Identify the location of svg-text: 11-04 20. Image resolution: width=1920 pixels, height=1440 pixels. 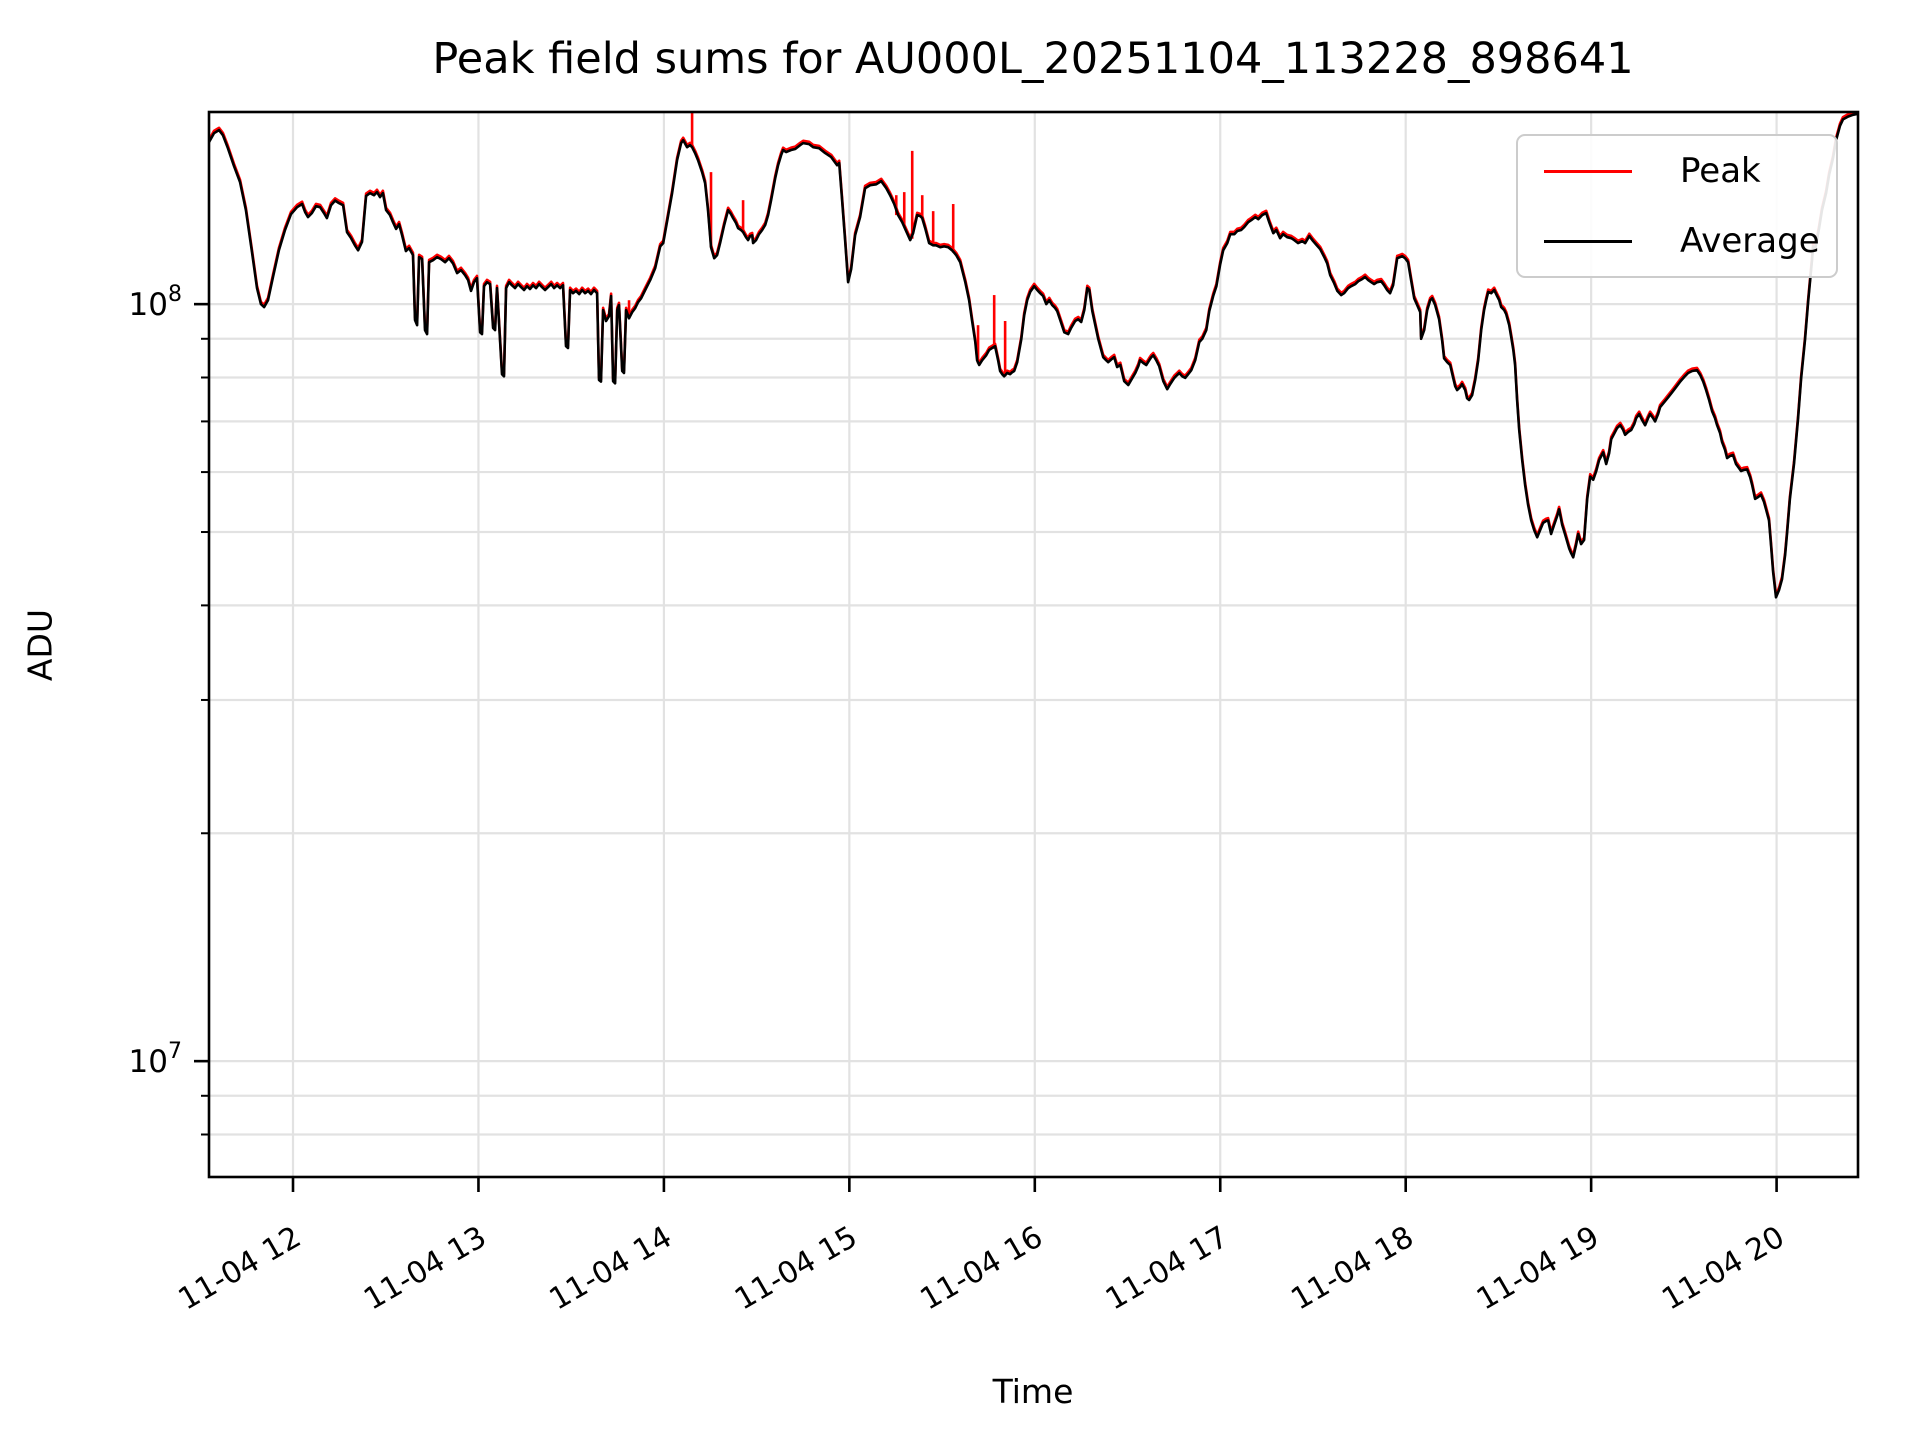
(1723, 1269).